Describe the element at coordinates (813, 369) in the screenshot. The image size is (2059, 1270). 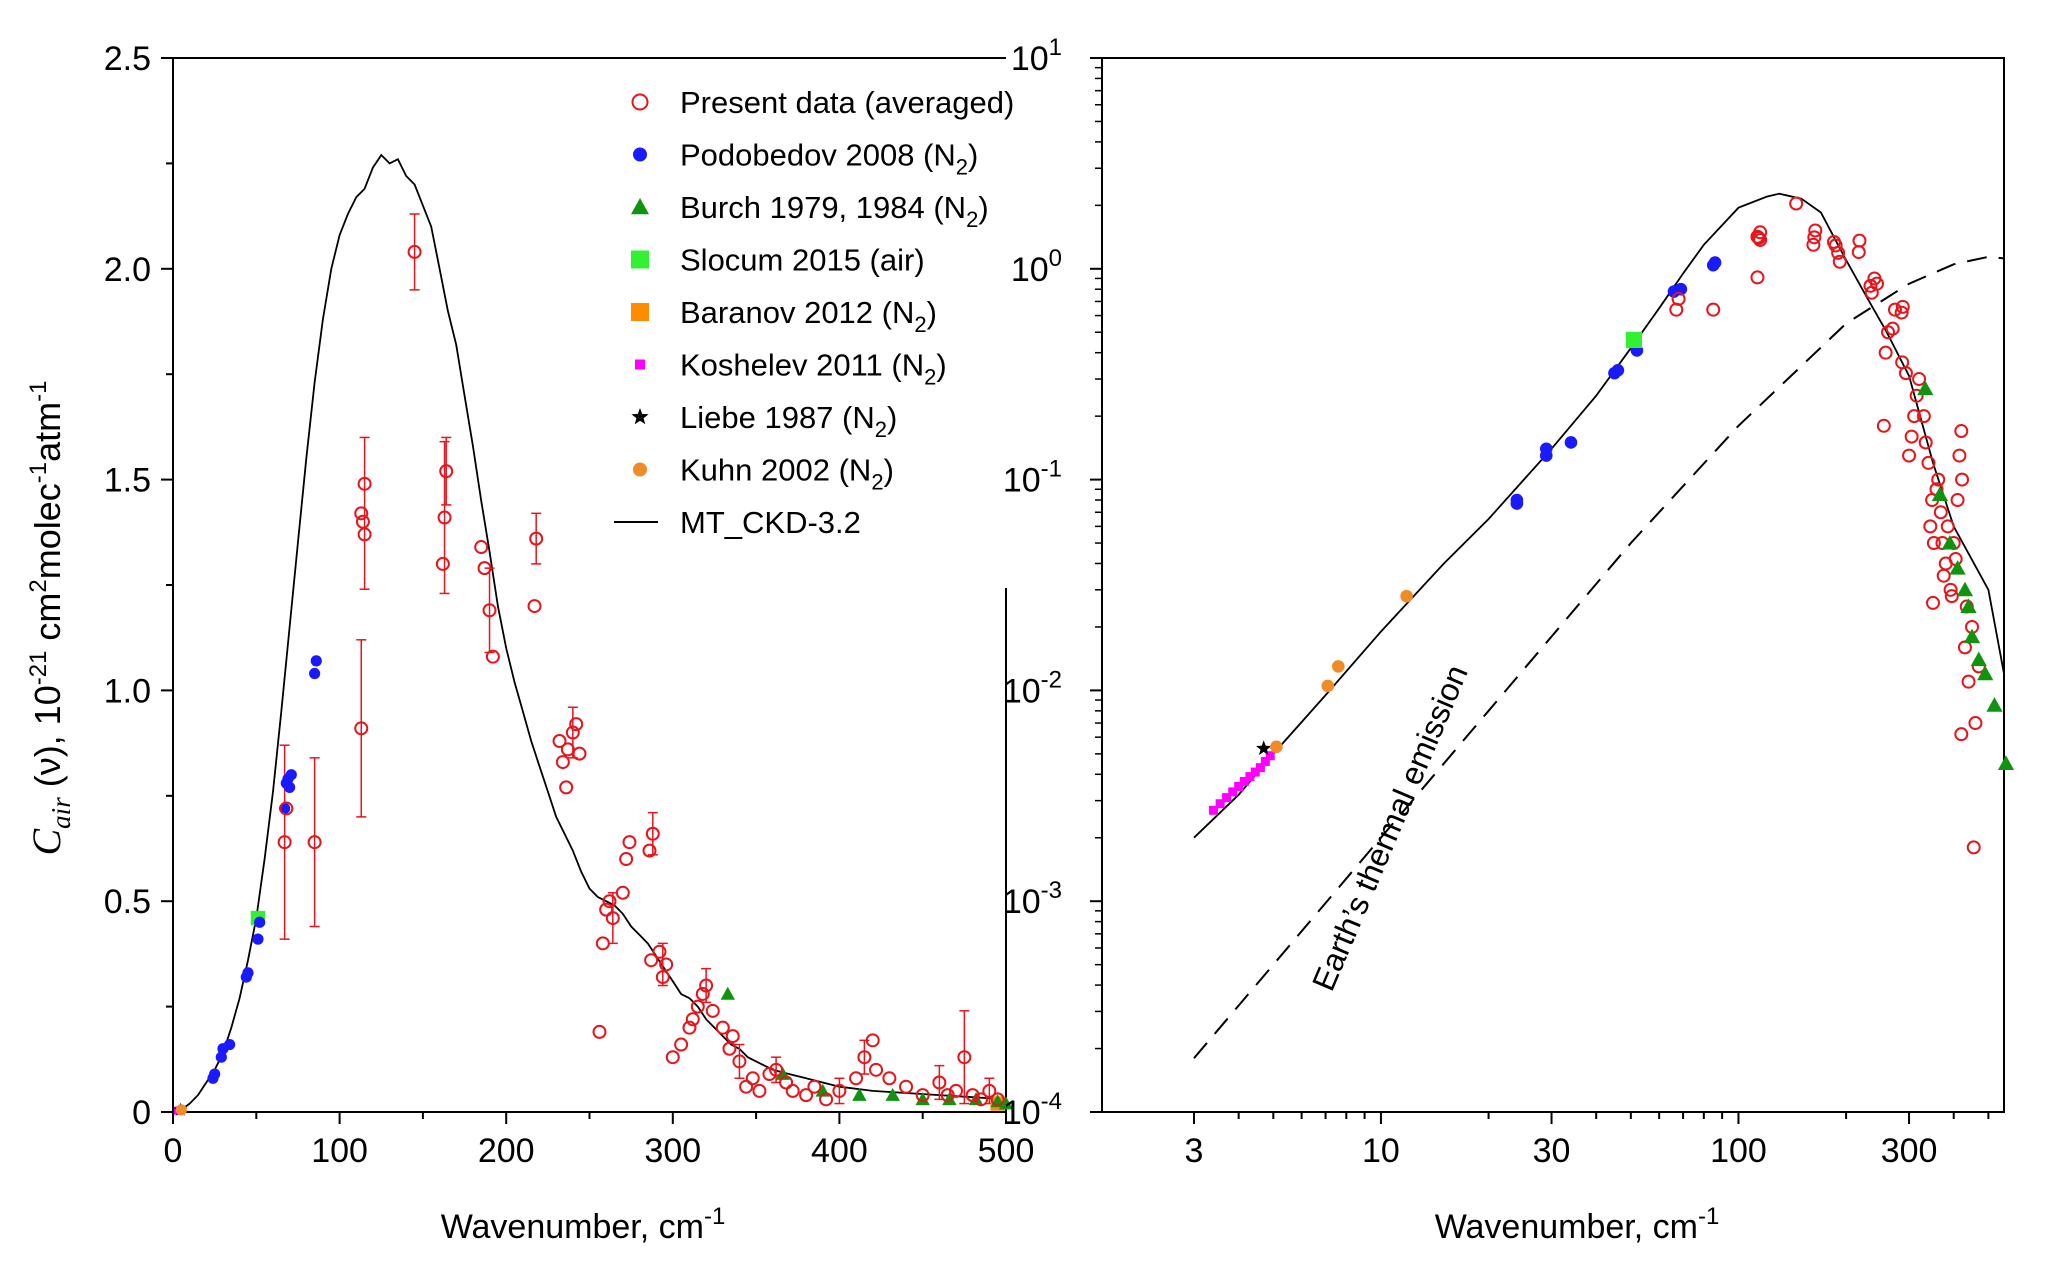
I see `legend-label-koshelev: Koshelev 2011 (N2)` at that location.